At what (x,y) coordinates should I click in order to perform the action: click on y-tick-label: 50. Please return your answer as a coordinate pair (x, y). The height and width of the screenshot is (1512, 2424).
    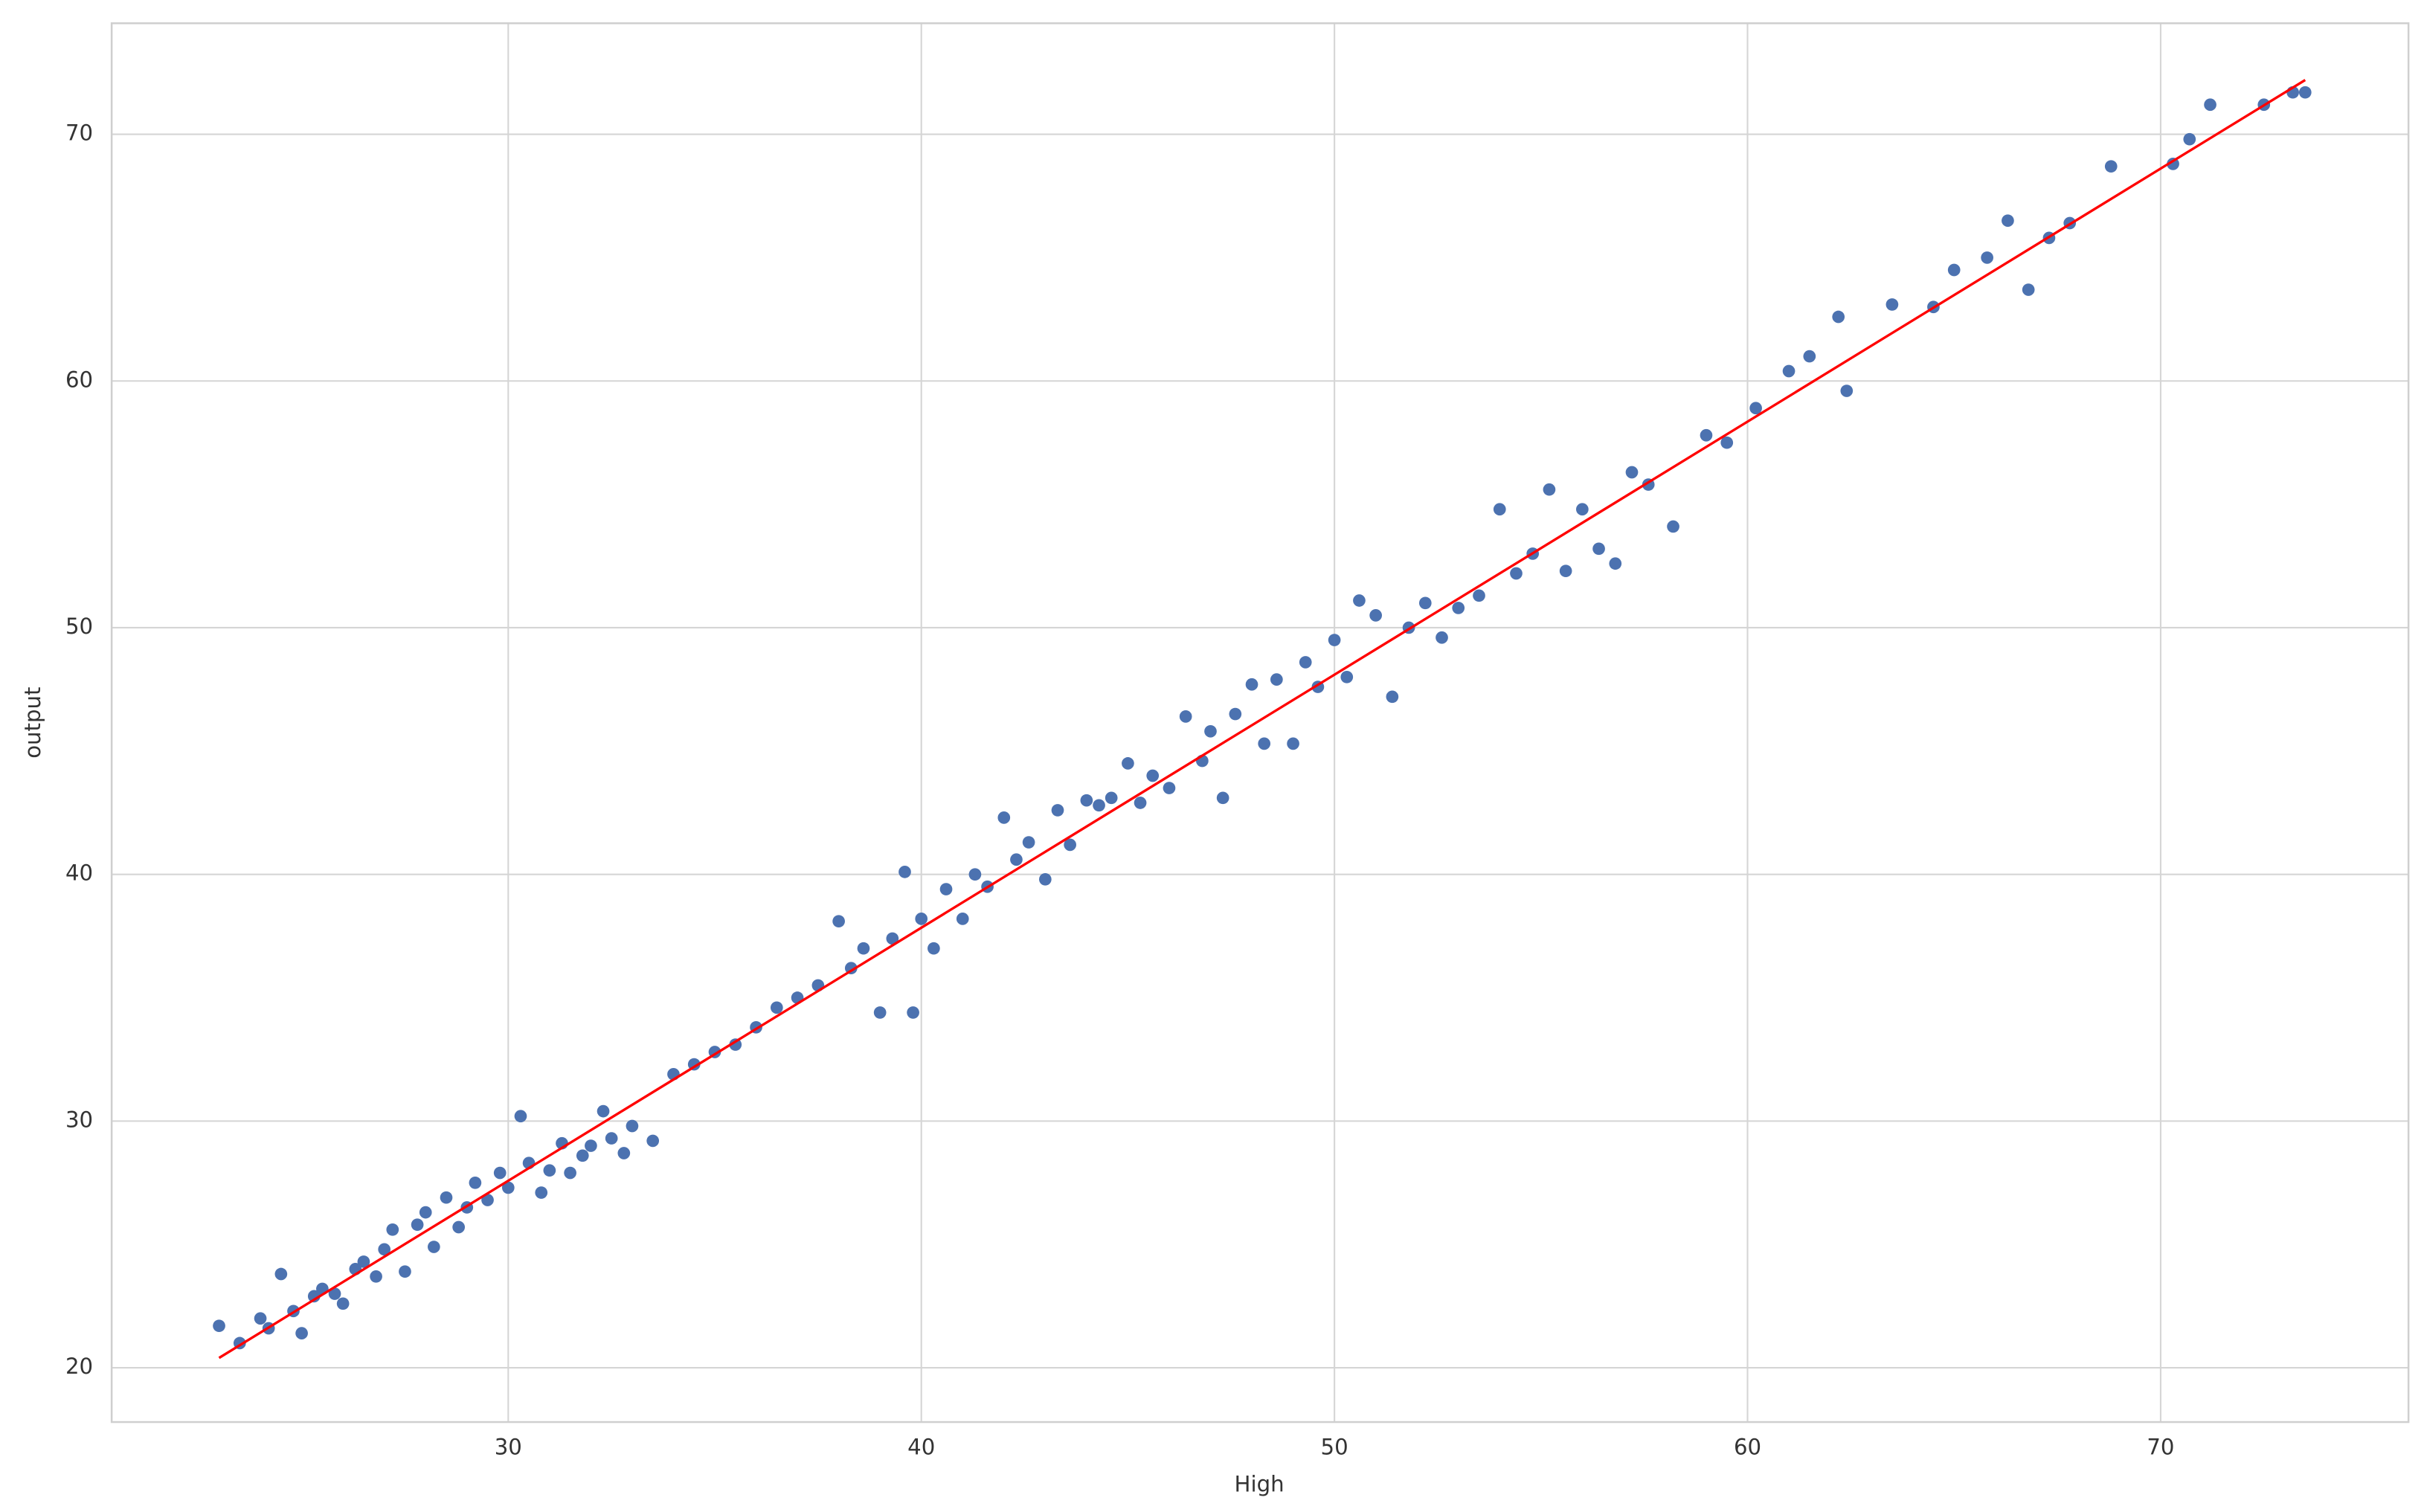
    Looking at the image, I should click on (79, 626).